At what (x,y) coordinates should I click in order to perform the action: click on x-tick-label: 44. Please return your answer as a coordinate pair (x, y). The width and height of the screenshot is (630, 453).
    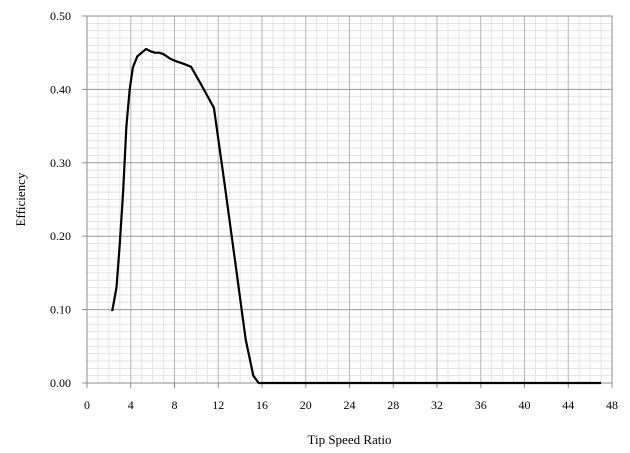
    Looking at the image, I should click on (568, 405).